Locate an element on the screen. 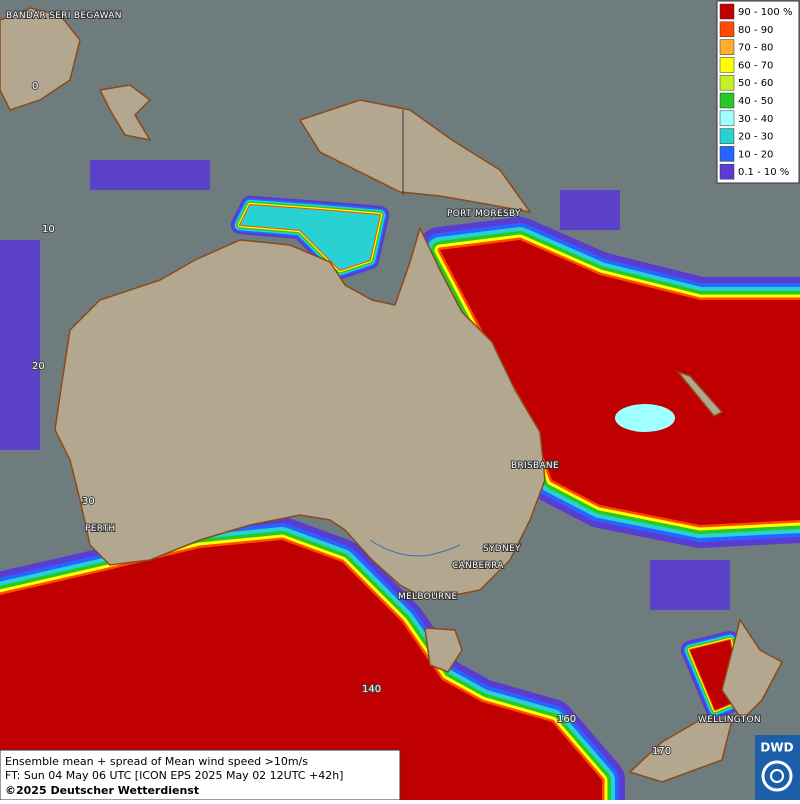  footer-line: ©2025 Deutscher Wetterdienst is located at coordinates (102, 790).